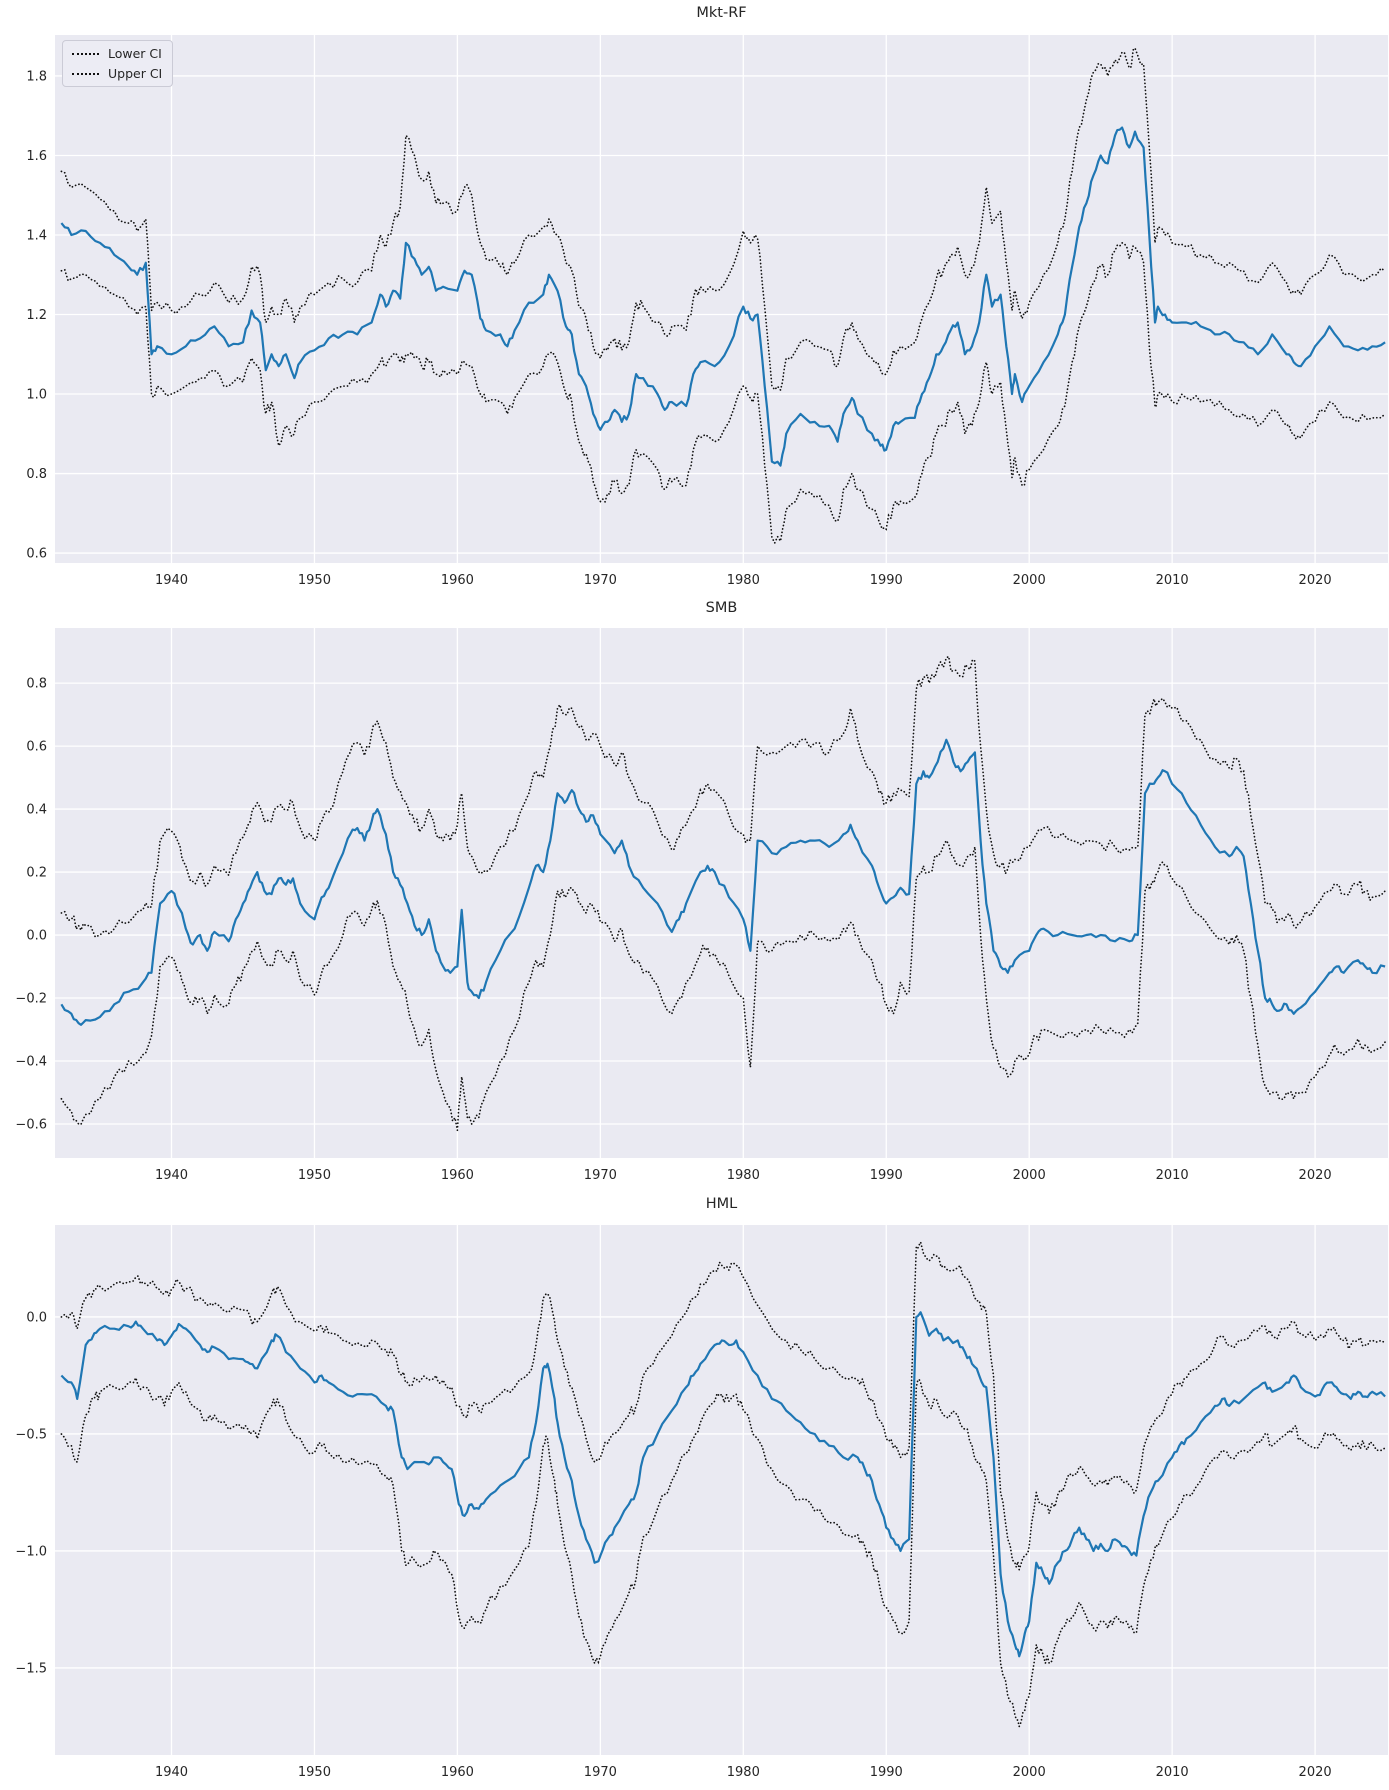  I want to click on y-tick-labels: 0.8 0.6 0.4 0.2 0.0 −0.2 −0.4 −0.6, so click(31, 905).